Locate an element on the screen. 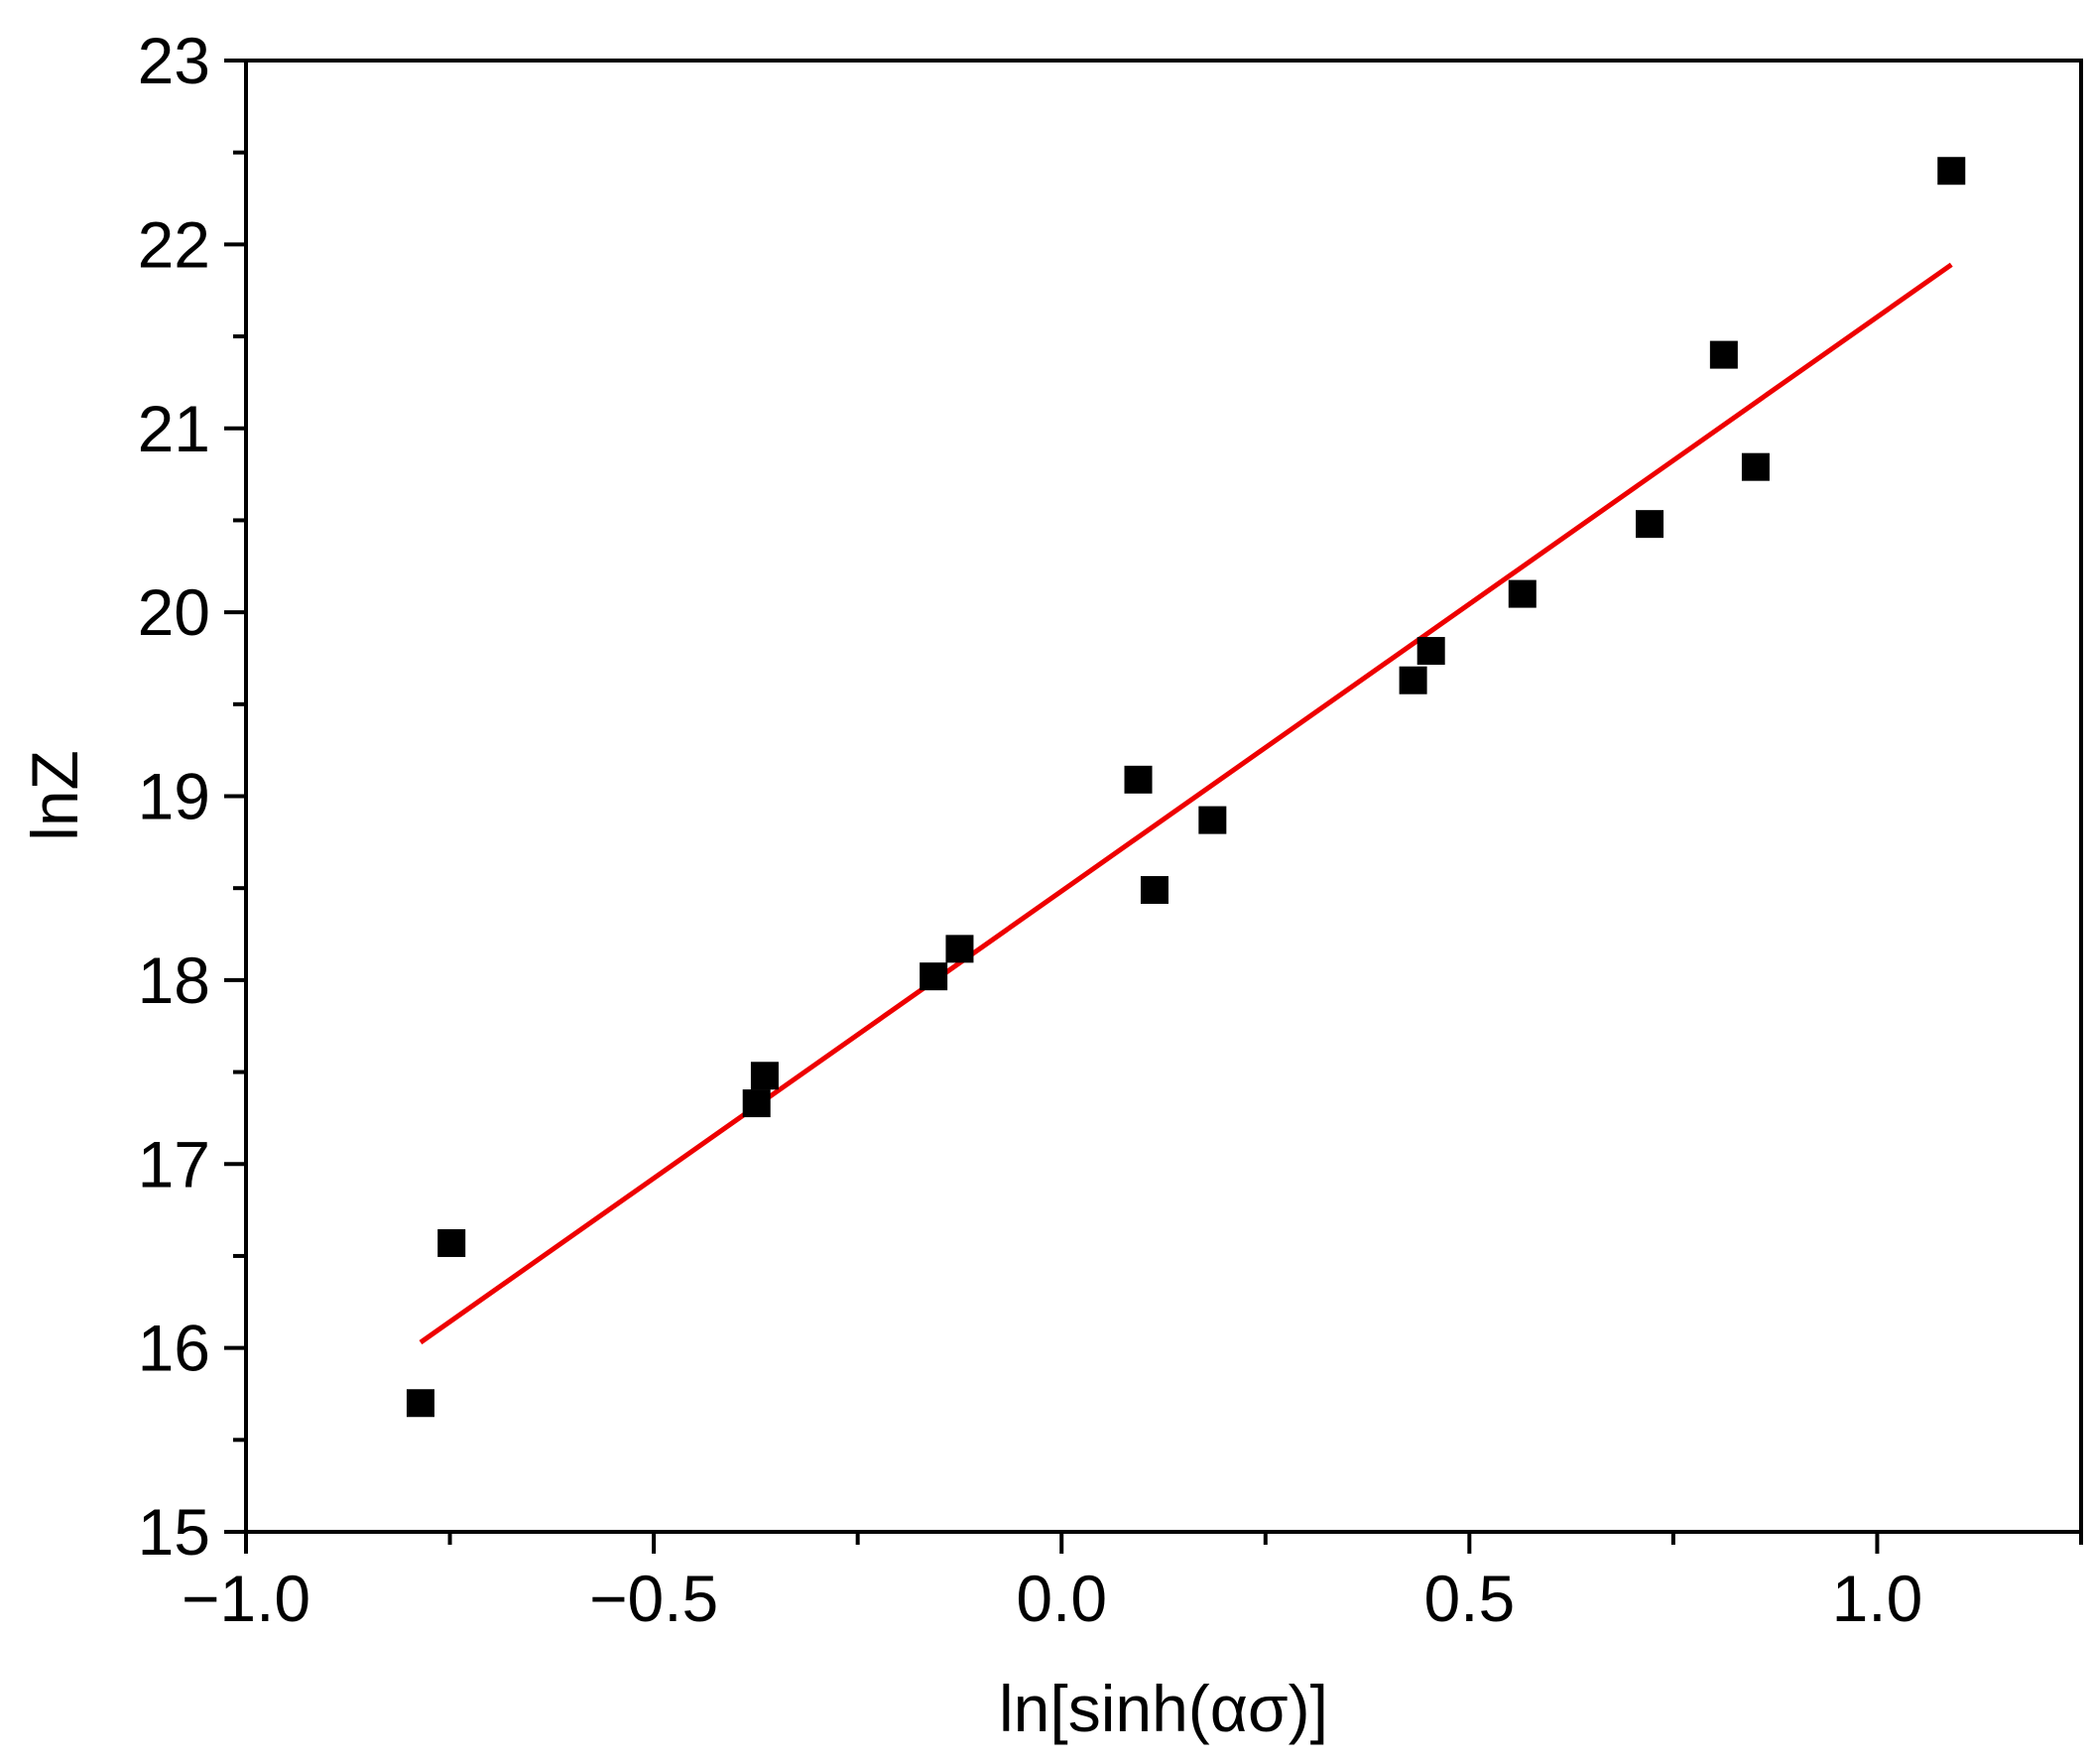 The image size is (2092, 1764). y-tick-label: 20 is located at coordinates (174, 612).